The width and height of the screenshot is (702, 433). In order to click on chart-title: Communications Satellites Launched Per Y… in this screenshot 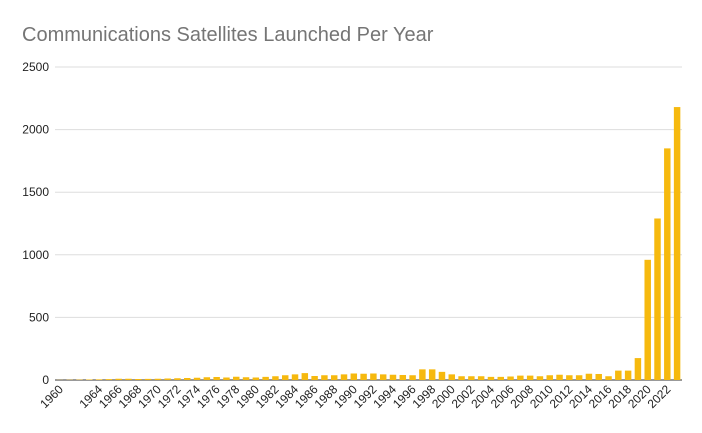, I will do `click(228, 35)`.